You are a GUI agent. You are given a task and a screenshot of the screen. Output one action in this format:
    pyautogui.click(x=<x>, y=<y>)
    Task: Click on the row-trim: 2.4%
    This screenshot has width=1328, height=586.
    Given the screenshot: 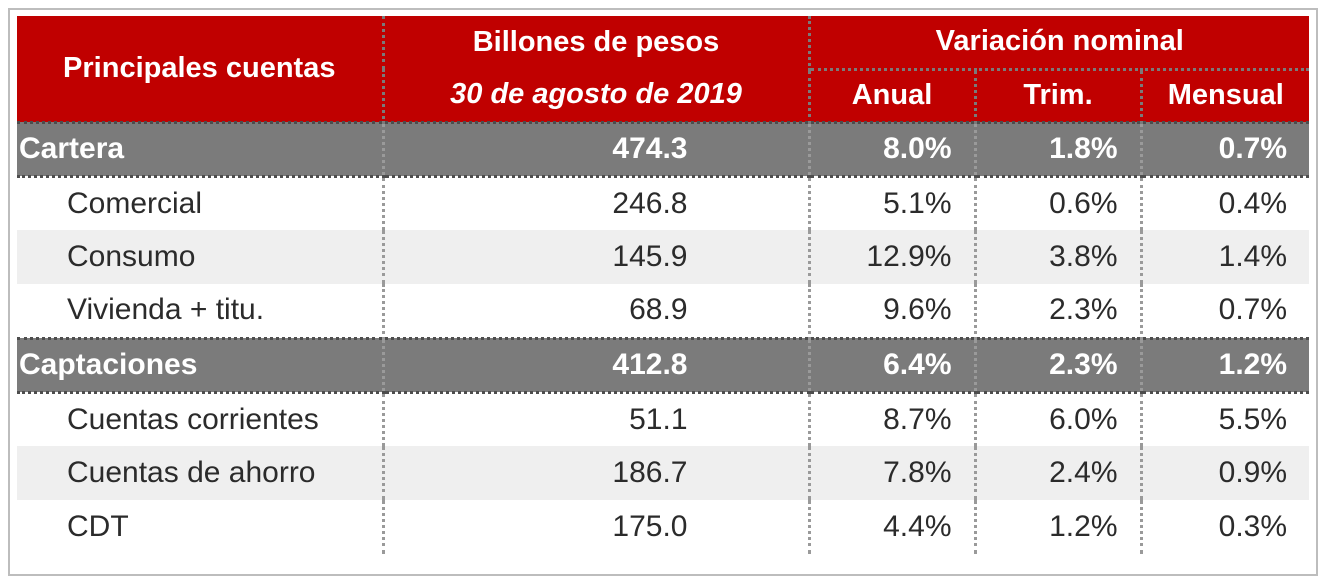 What is the action you would take?
    pyautogui.click(x=1057, y=473)
    